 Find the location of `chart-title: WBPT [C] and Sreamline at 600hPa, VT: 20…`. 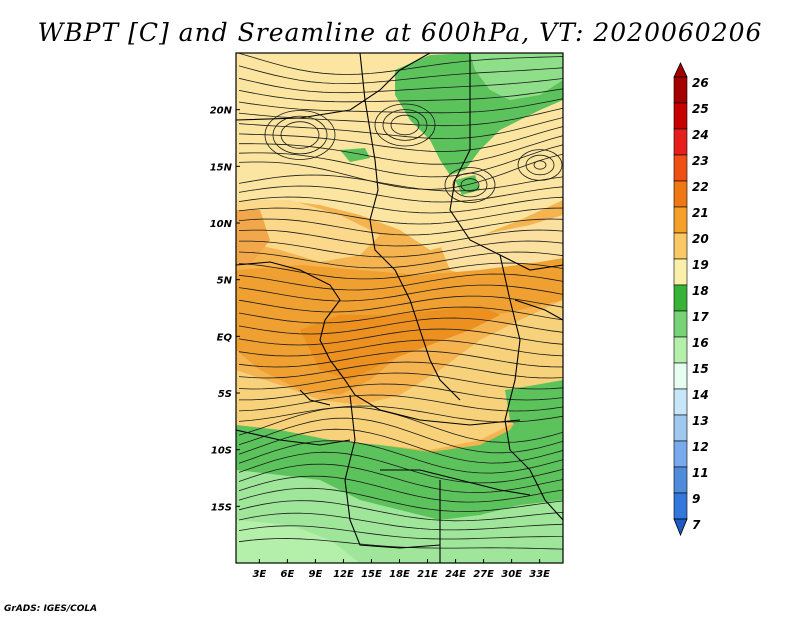

chart-title: WBPT [C] and Sreamline at 600hPa, VT: 20… is located at coordinates (400, 32).